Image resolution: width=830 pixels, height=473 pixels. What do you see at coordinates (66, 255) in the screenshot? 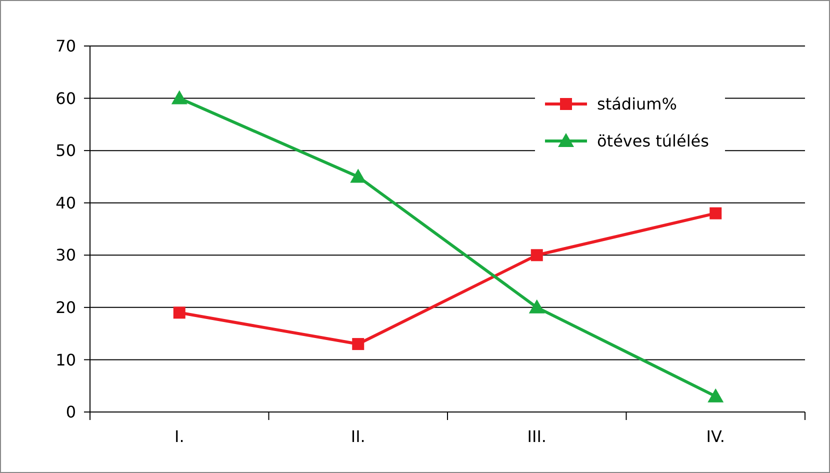
I see `y-tick-label: 30` at bounding box center [66, 255].